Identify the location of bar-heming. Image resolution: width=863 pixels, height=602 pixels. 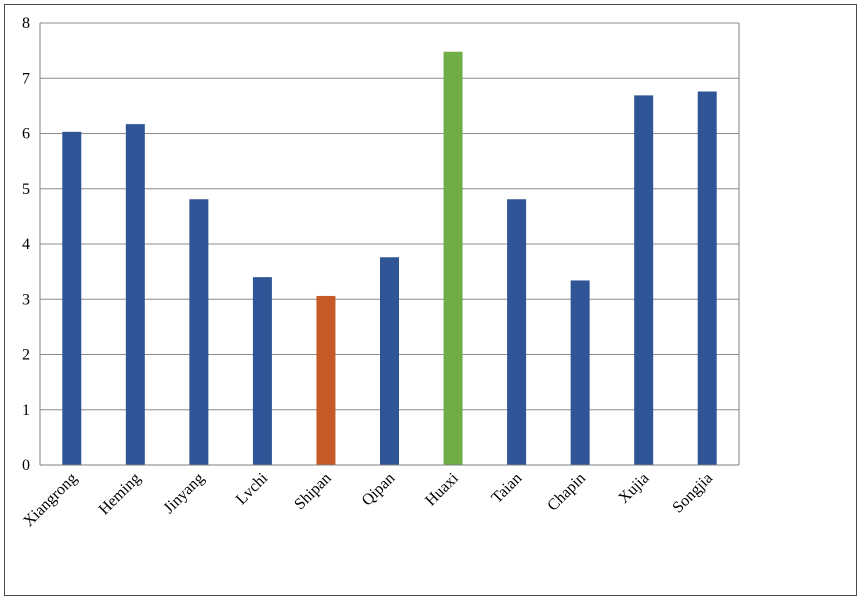
(135, 295).